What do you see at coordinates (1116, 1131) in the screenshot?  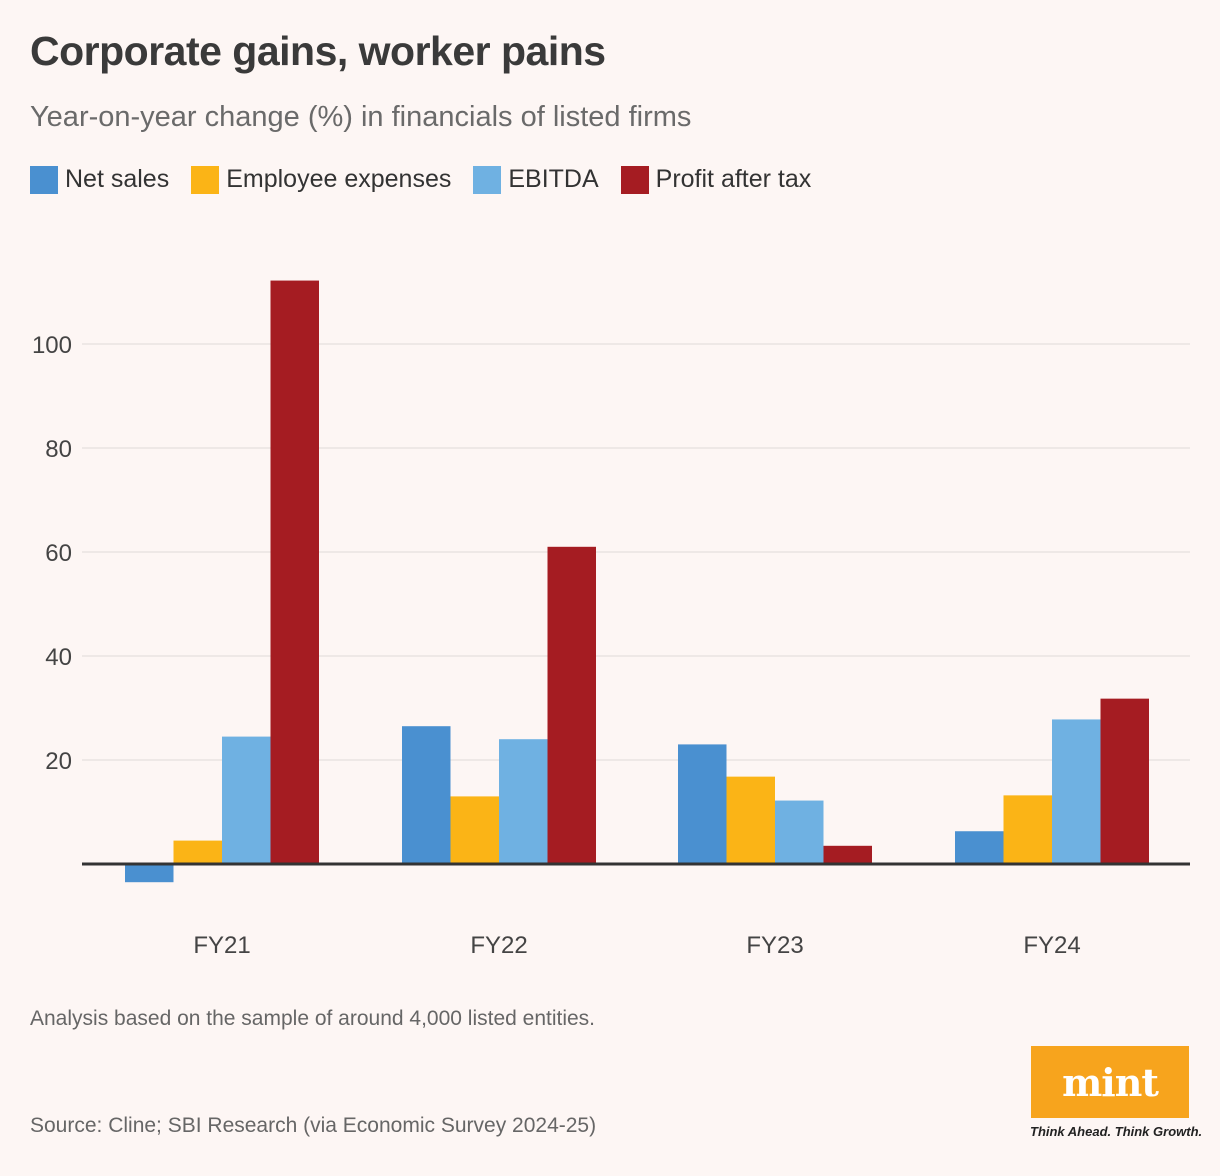 I see `logo-tagline: Think Ahead. Think Growth.` at bounding box center [1116, 1131].